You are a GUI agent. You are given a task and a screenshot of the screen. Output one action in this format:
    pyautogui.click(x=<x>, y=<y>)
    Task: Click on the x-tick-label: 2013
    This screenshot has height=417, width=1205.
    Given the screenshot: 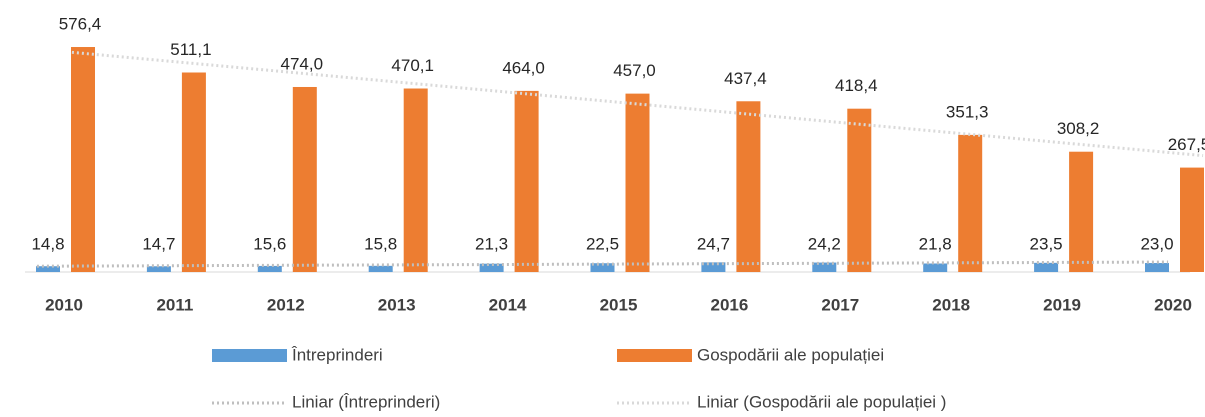 What is the action you would take?
    pyautogui.click(x=397, y=304)
    